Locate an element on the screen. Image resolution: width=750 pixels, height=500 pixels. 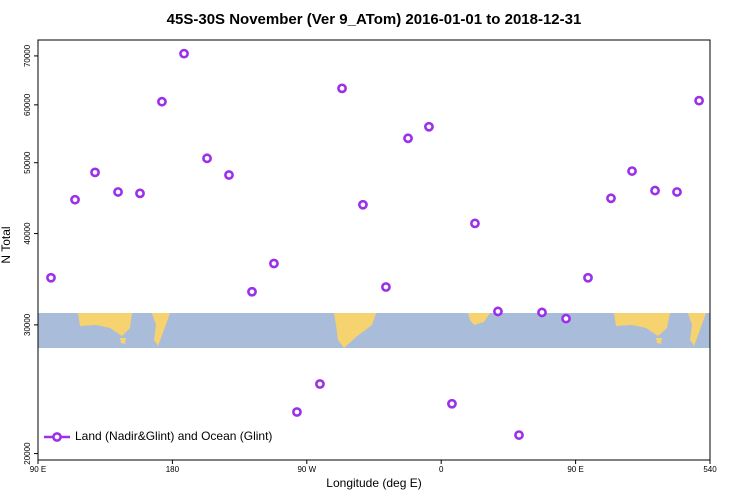
x-tick-label: 540 is located at coordinates (710, 469).